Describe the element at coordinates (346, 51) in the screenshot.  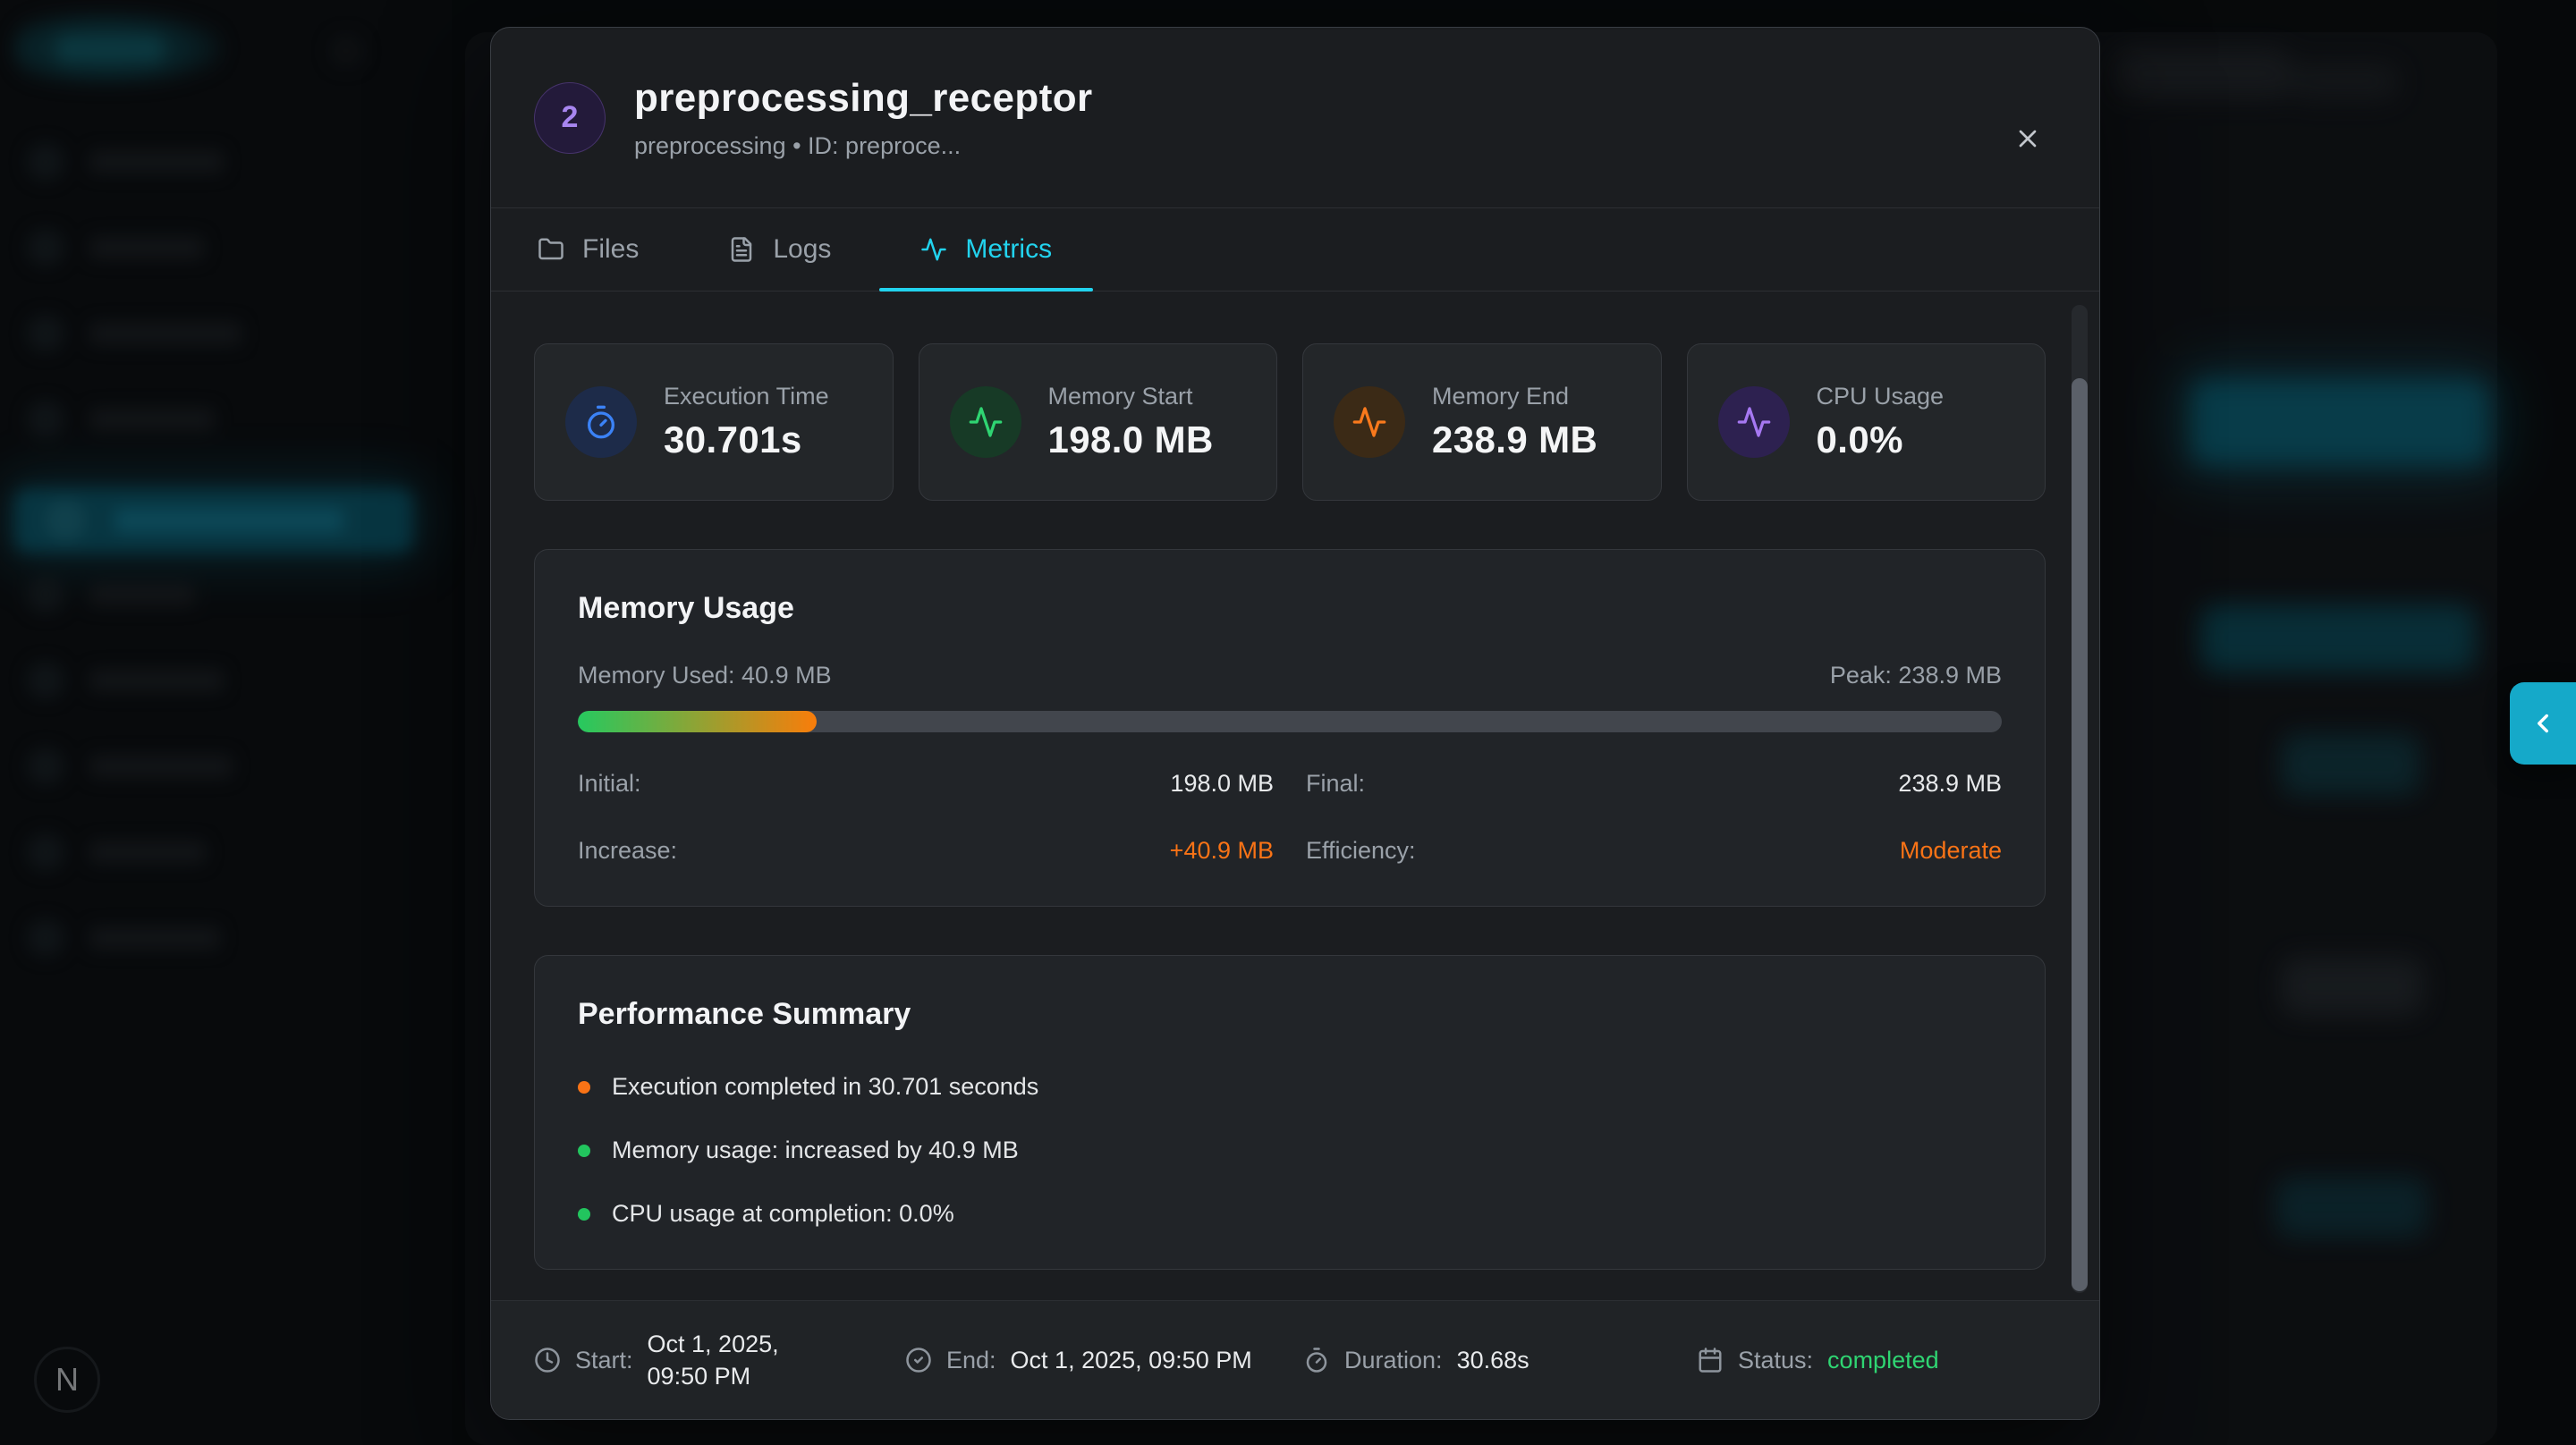
I see `sidebar-collapse-button` at that location.